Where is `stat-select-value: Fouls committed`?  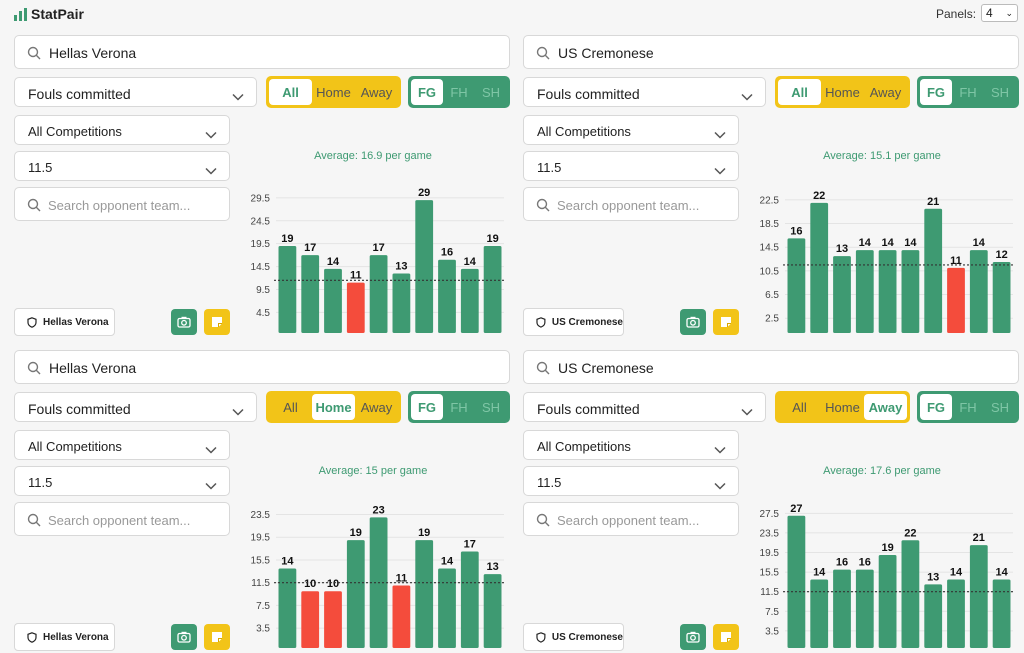 stat-select-value: Fouls committed is located at coordinates (79, 94).